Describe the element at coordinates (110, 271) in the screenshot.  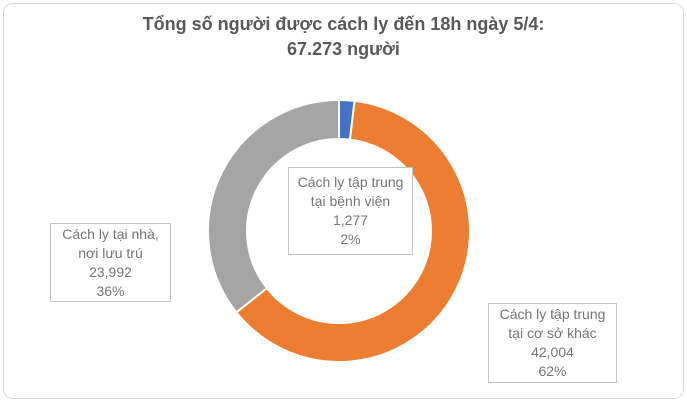
I see `label-value: 23,992` at that location.